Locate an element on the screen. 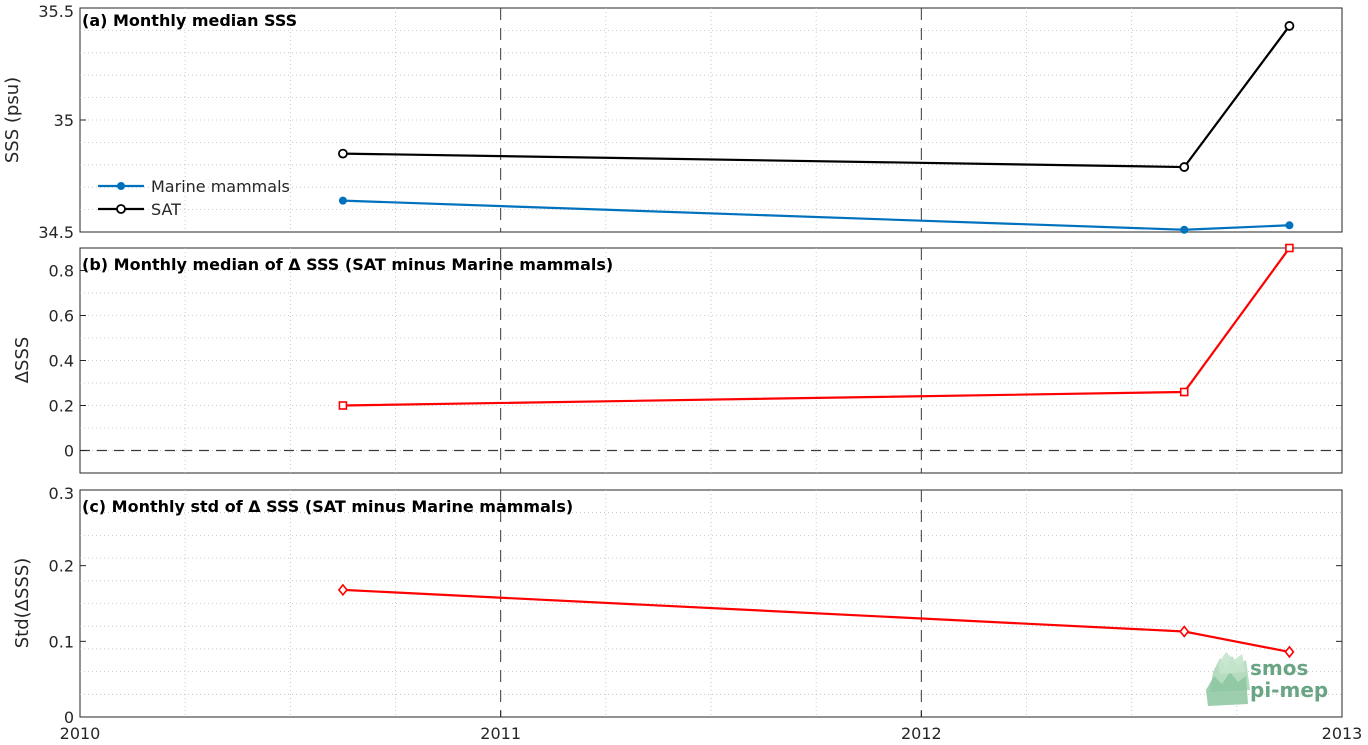 This screenshot has height=745, width=1368. xtick-label: 2012 is located at coordinates (921, 733).